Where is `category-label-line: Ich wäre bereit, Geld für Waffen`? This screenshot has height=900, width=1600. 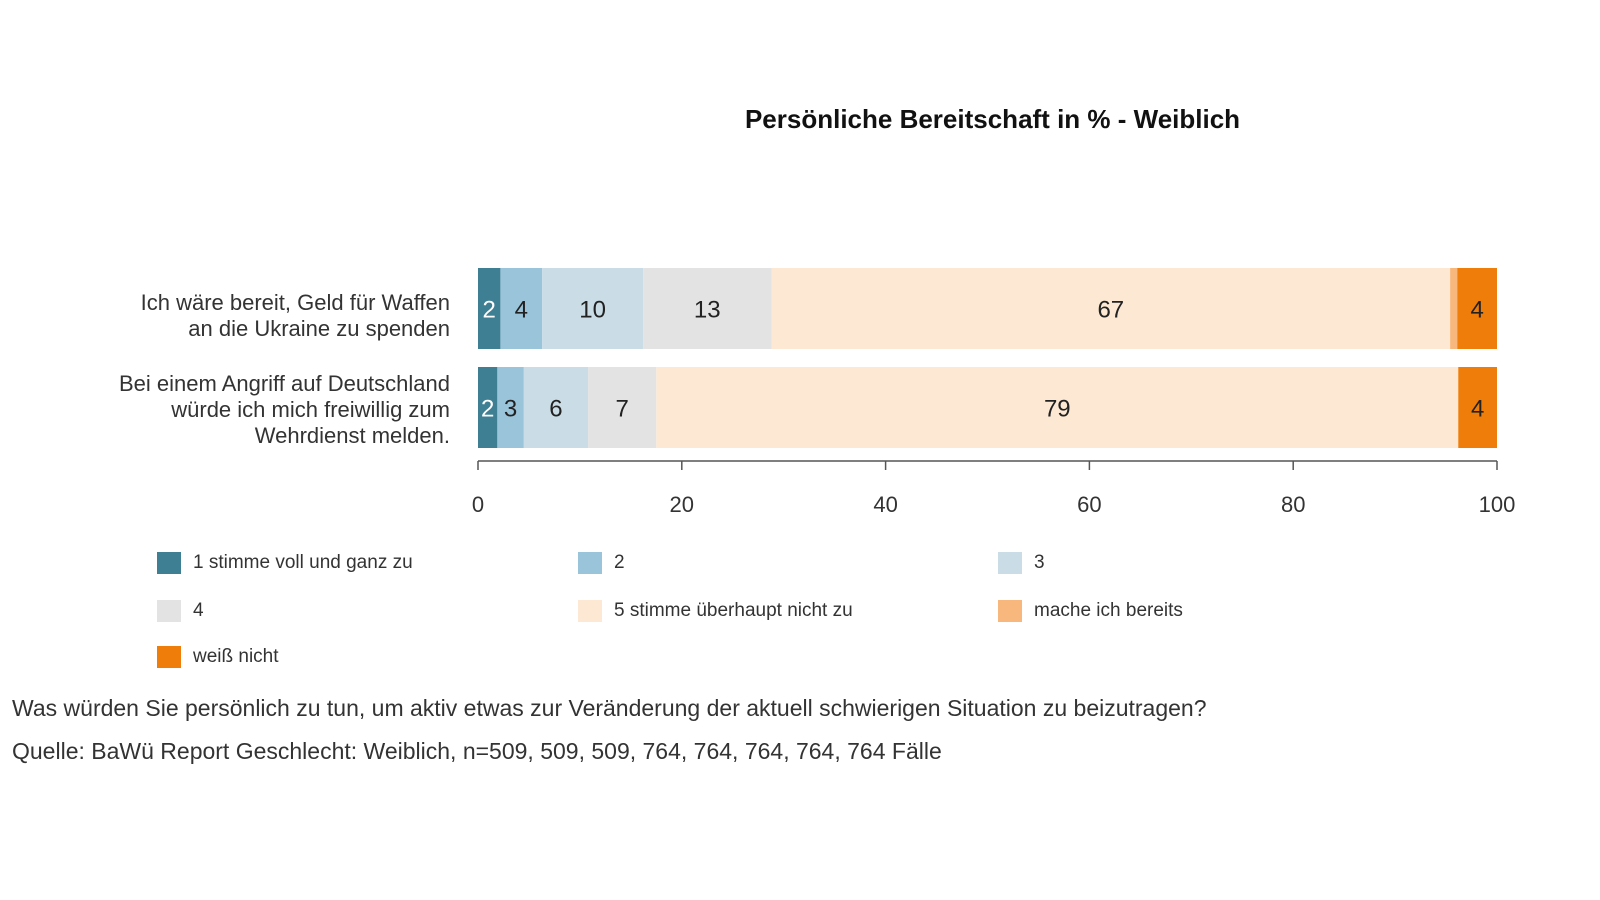
category-label-line: Ich wäre bereit, Geld für Waffen is located at coordinates (295, 302).